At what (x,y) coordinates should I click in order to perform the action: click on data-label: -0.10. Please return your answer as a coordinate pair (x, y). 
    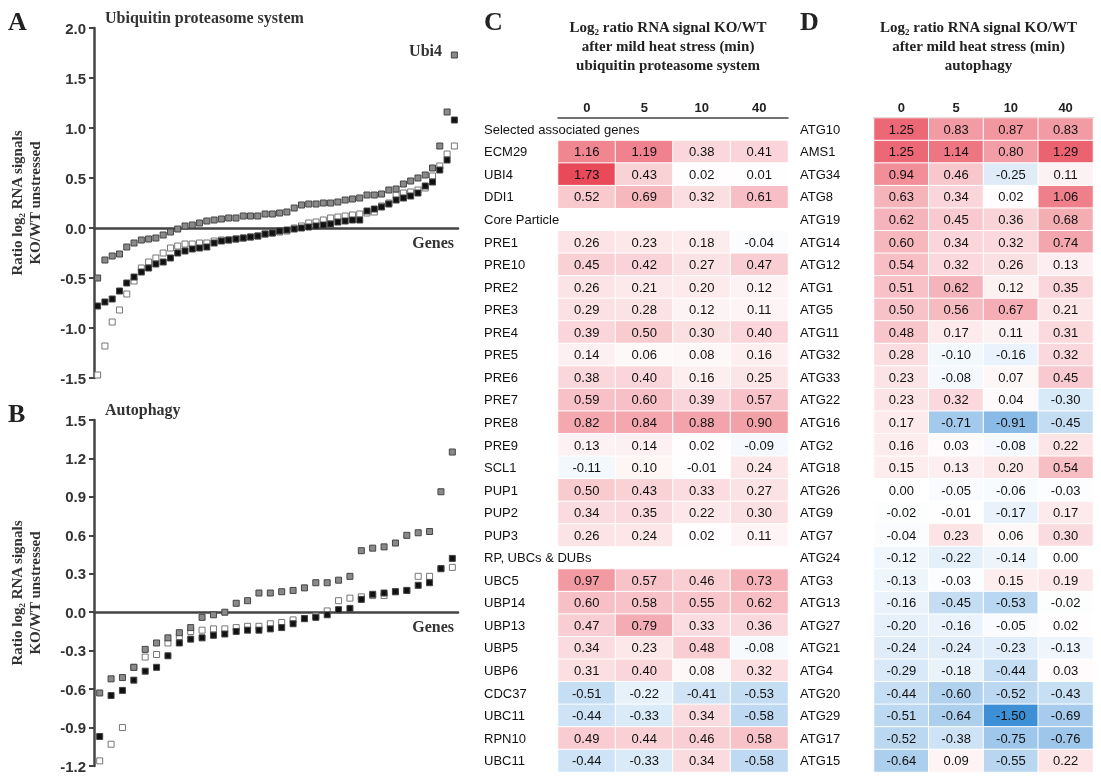
    Looking at the image, I should click on (956, 355).